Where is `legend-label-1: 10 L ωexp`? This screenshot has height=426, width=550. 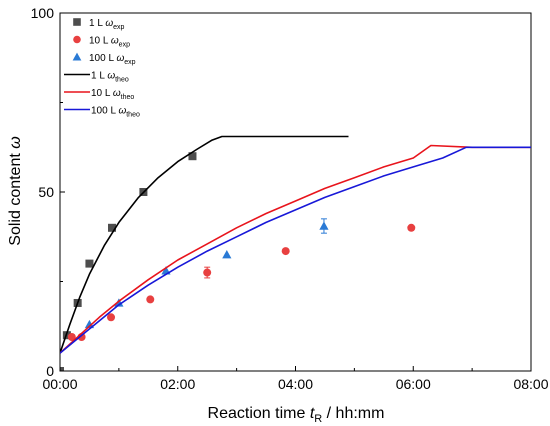
legend-label-1: 10 L ωexp is located at coordinates (109, 42).